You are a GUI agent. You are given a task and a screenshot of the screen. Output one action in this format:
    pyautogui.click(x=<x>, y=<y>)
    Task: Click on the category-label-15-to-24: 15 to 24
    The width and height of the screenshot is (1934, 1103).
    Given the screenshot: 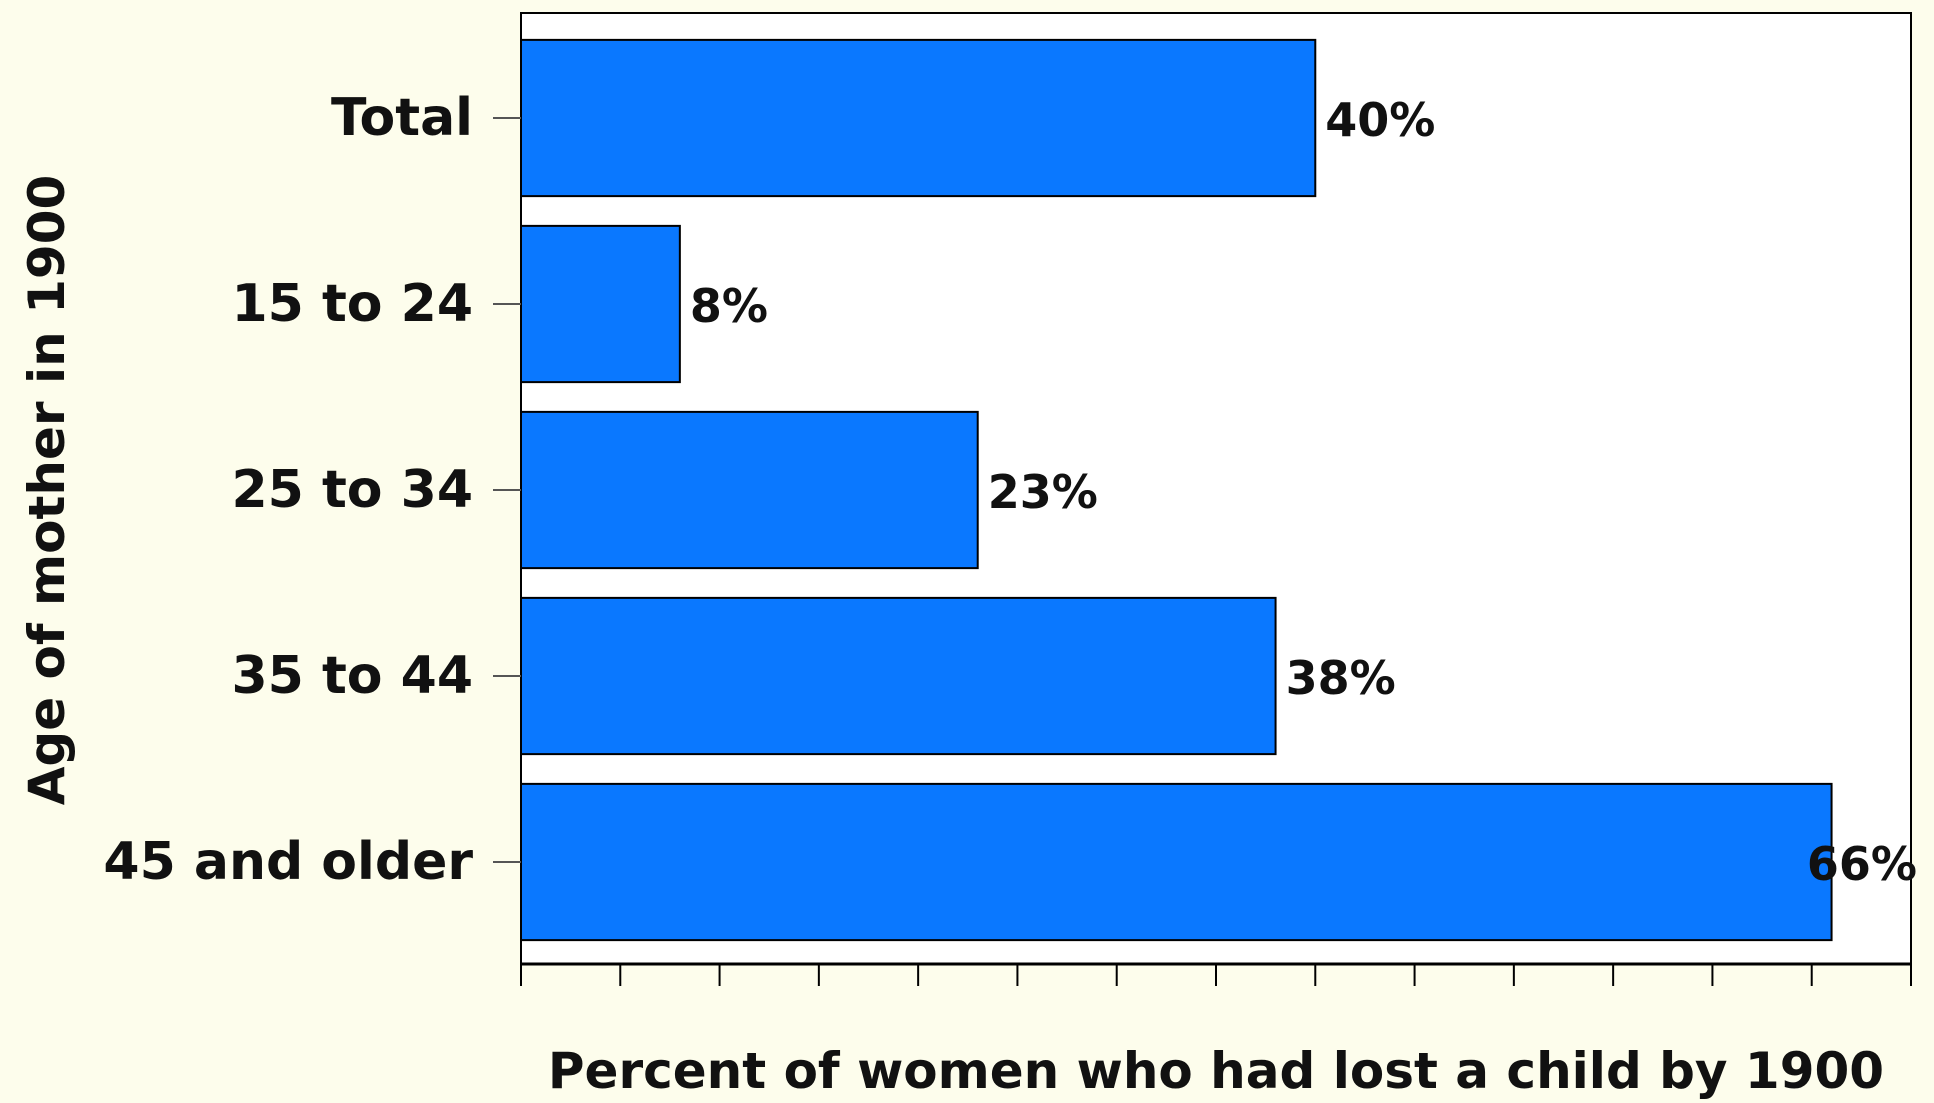 What is the action you would take?
    pyautogui.click(x=352, y=304)
    